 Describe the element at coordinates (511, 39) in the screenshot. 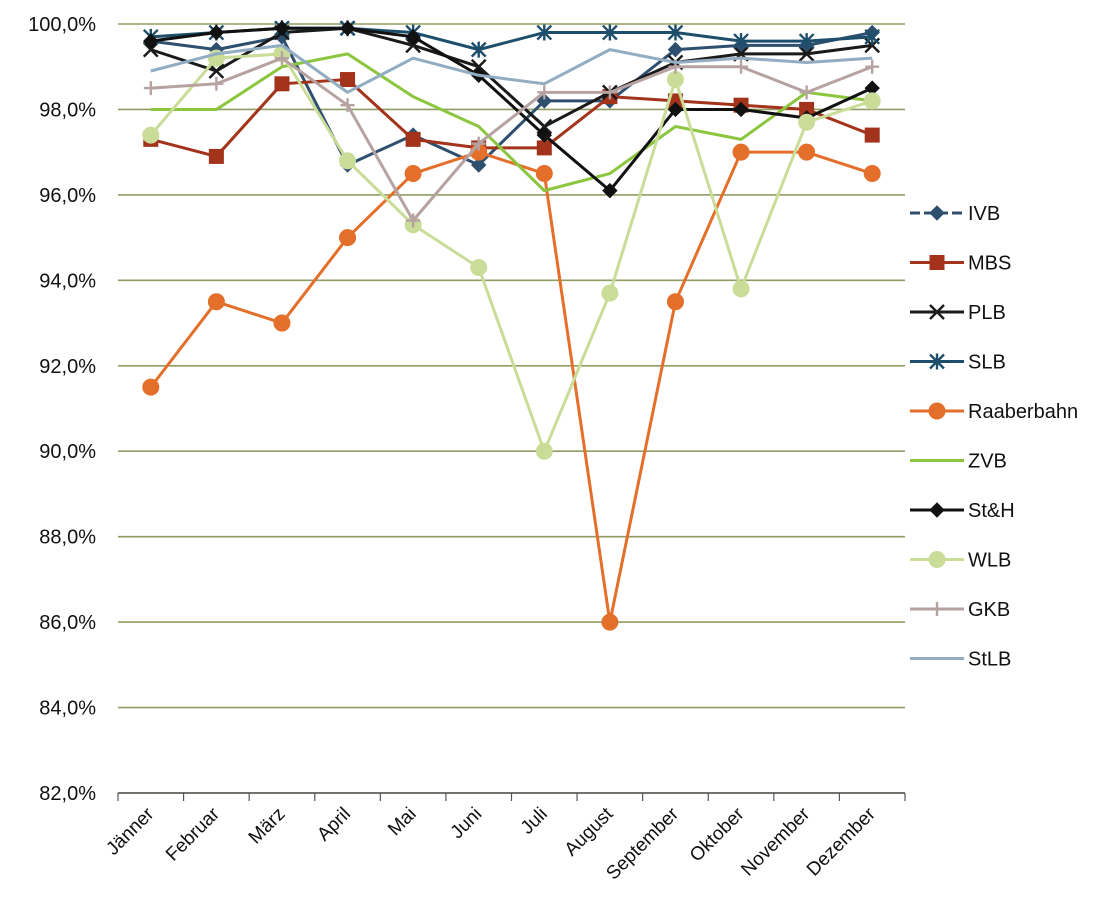

I see `series-slb` at that location.